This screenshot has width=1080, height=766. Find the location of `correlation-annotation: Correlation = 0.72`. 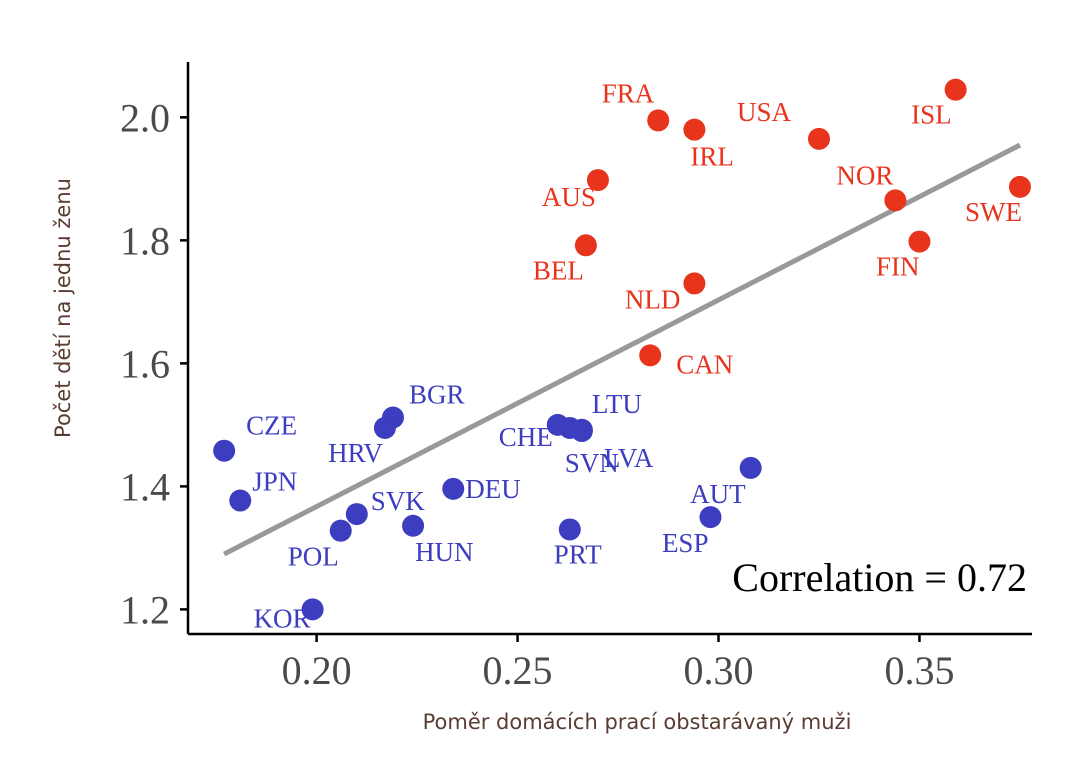

correlation-annotation: Correlation = 0.72 is located at coordinates (879, 577).